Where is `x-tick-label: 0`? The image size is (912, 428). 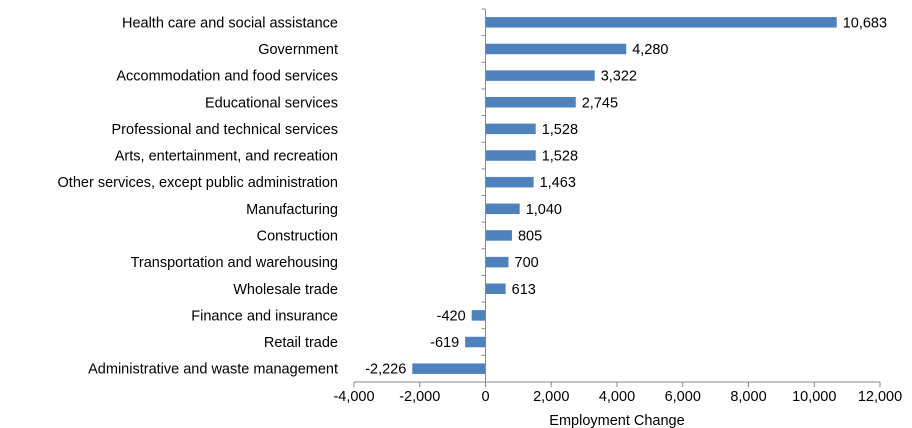 x-tick-label: 0 is located at coordinates (485, 397).